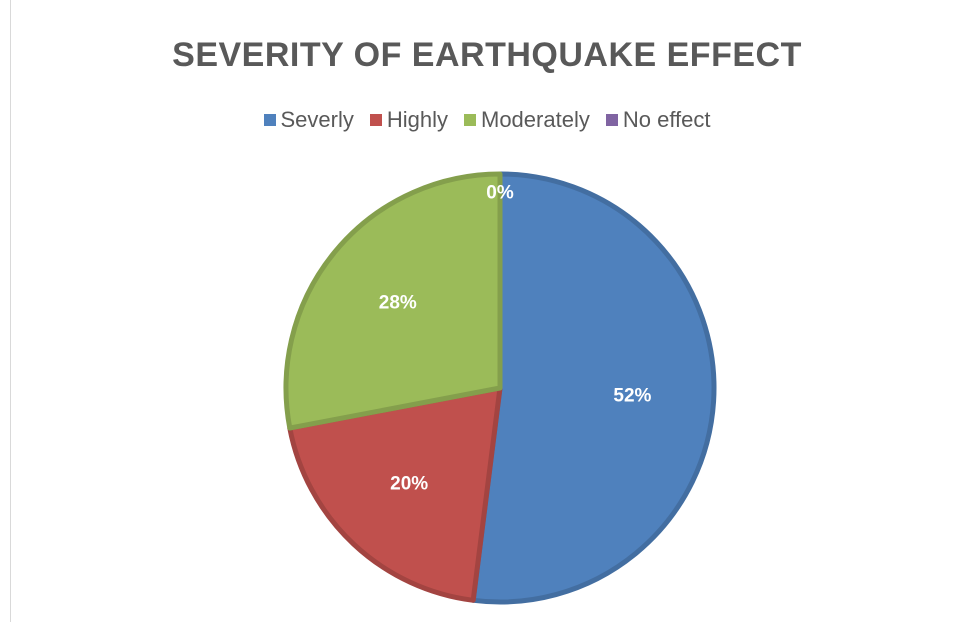  I want to click on legend-item-no-effect: No effect, so click(658, 120).